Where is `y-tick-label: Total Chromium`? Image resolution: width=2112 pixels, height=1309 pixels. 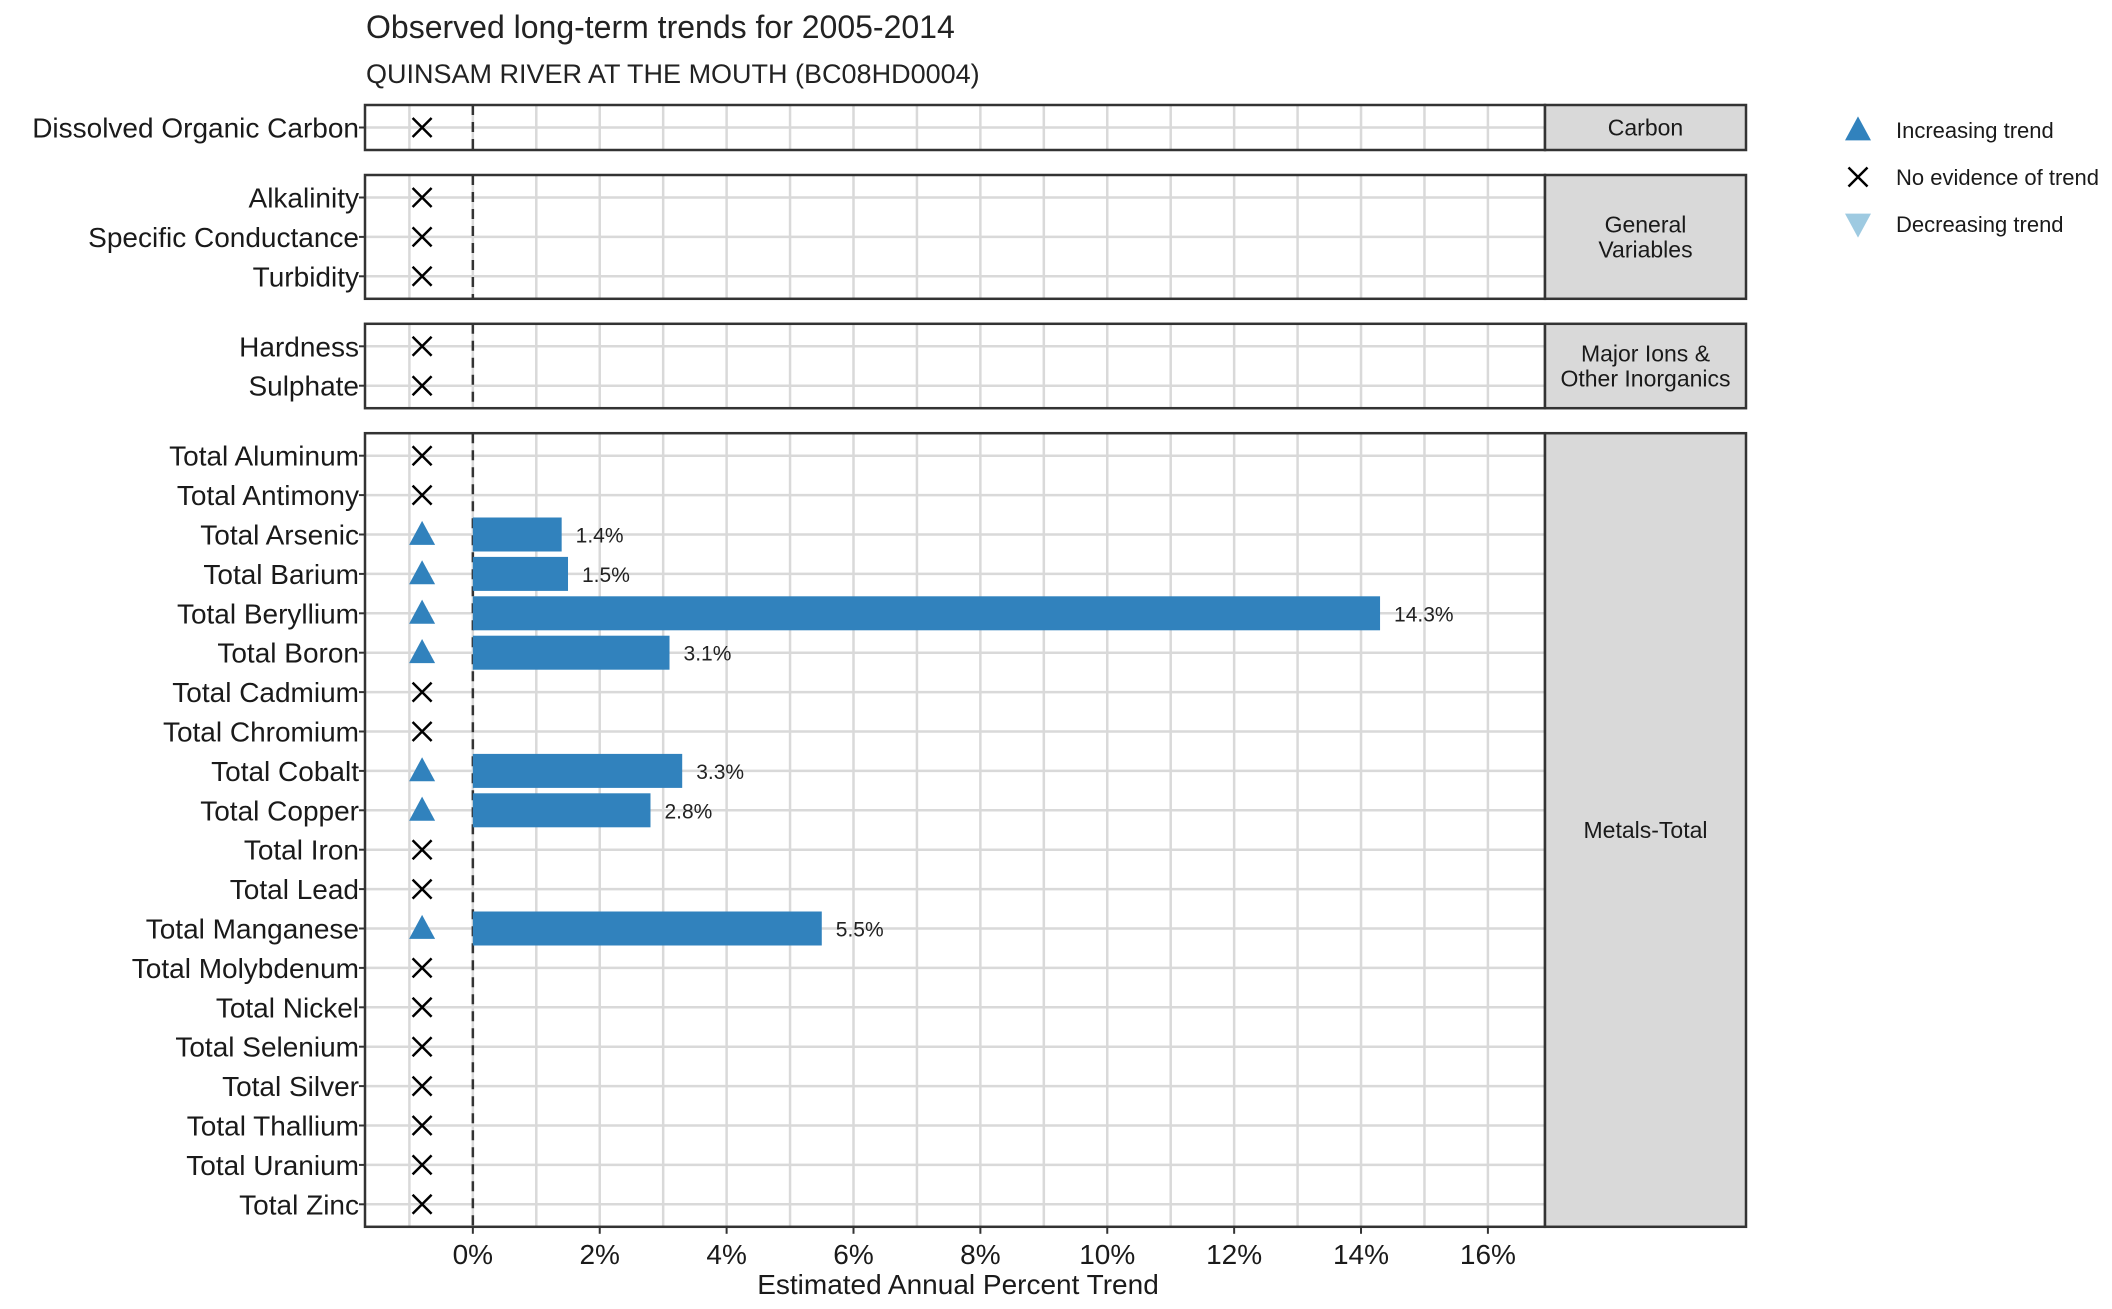 y-tick-label: Total Chromium is located at coordinates (261, 732).